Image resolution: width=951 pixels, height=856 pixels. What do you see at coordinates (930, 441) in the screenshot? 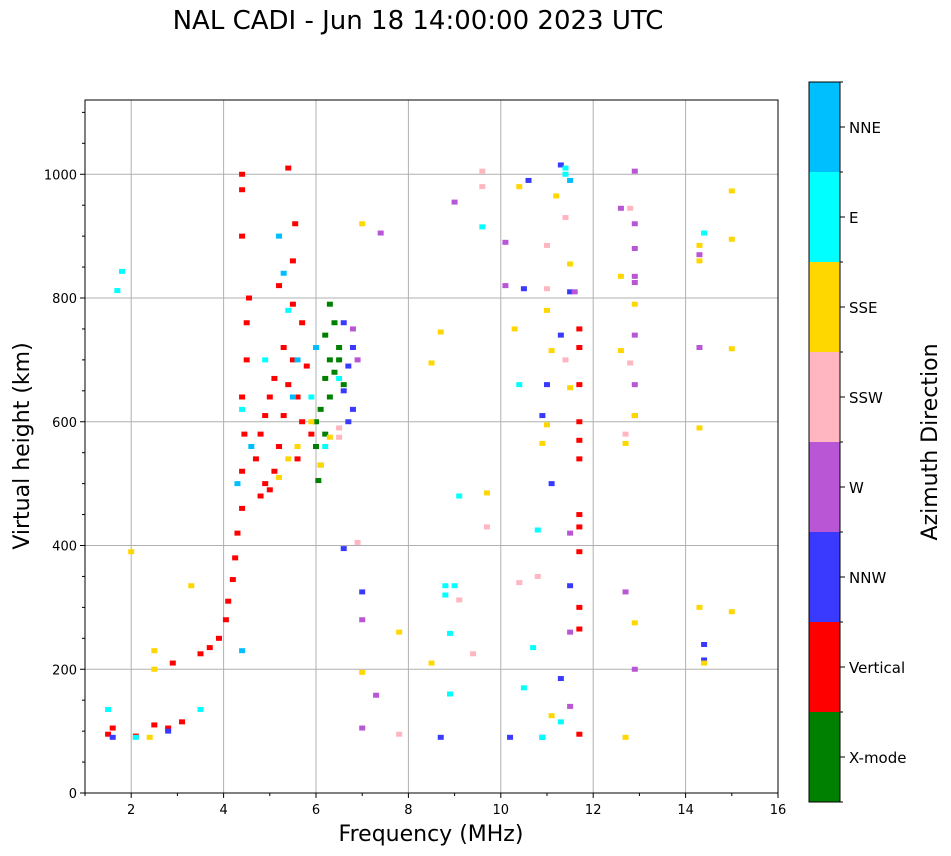
I see `colorbar-label: Azimuth Direction` at bounding box center [930, 441].